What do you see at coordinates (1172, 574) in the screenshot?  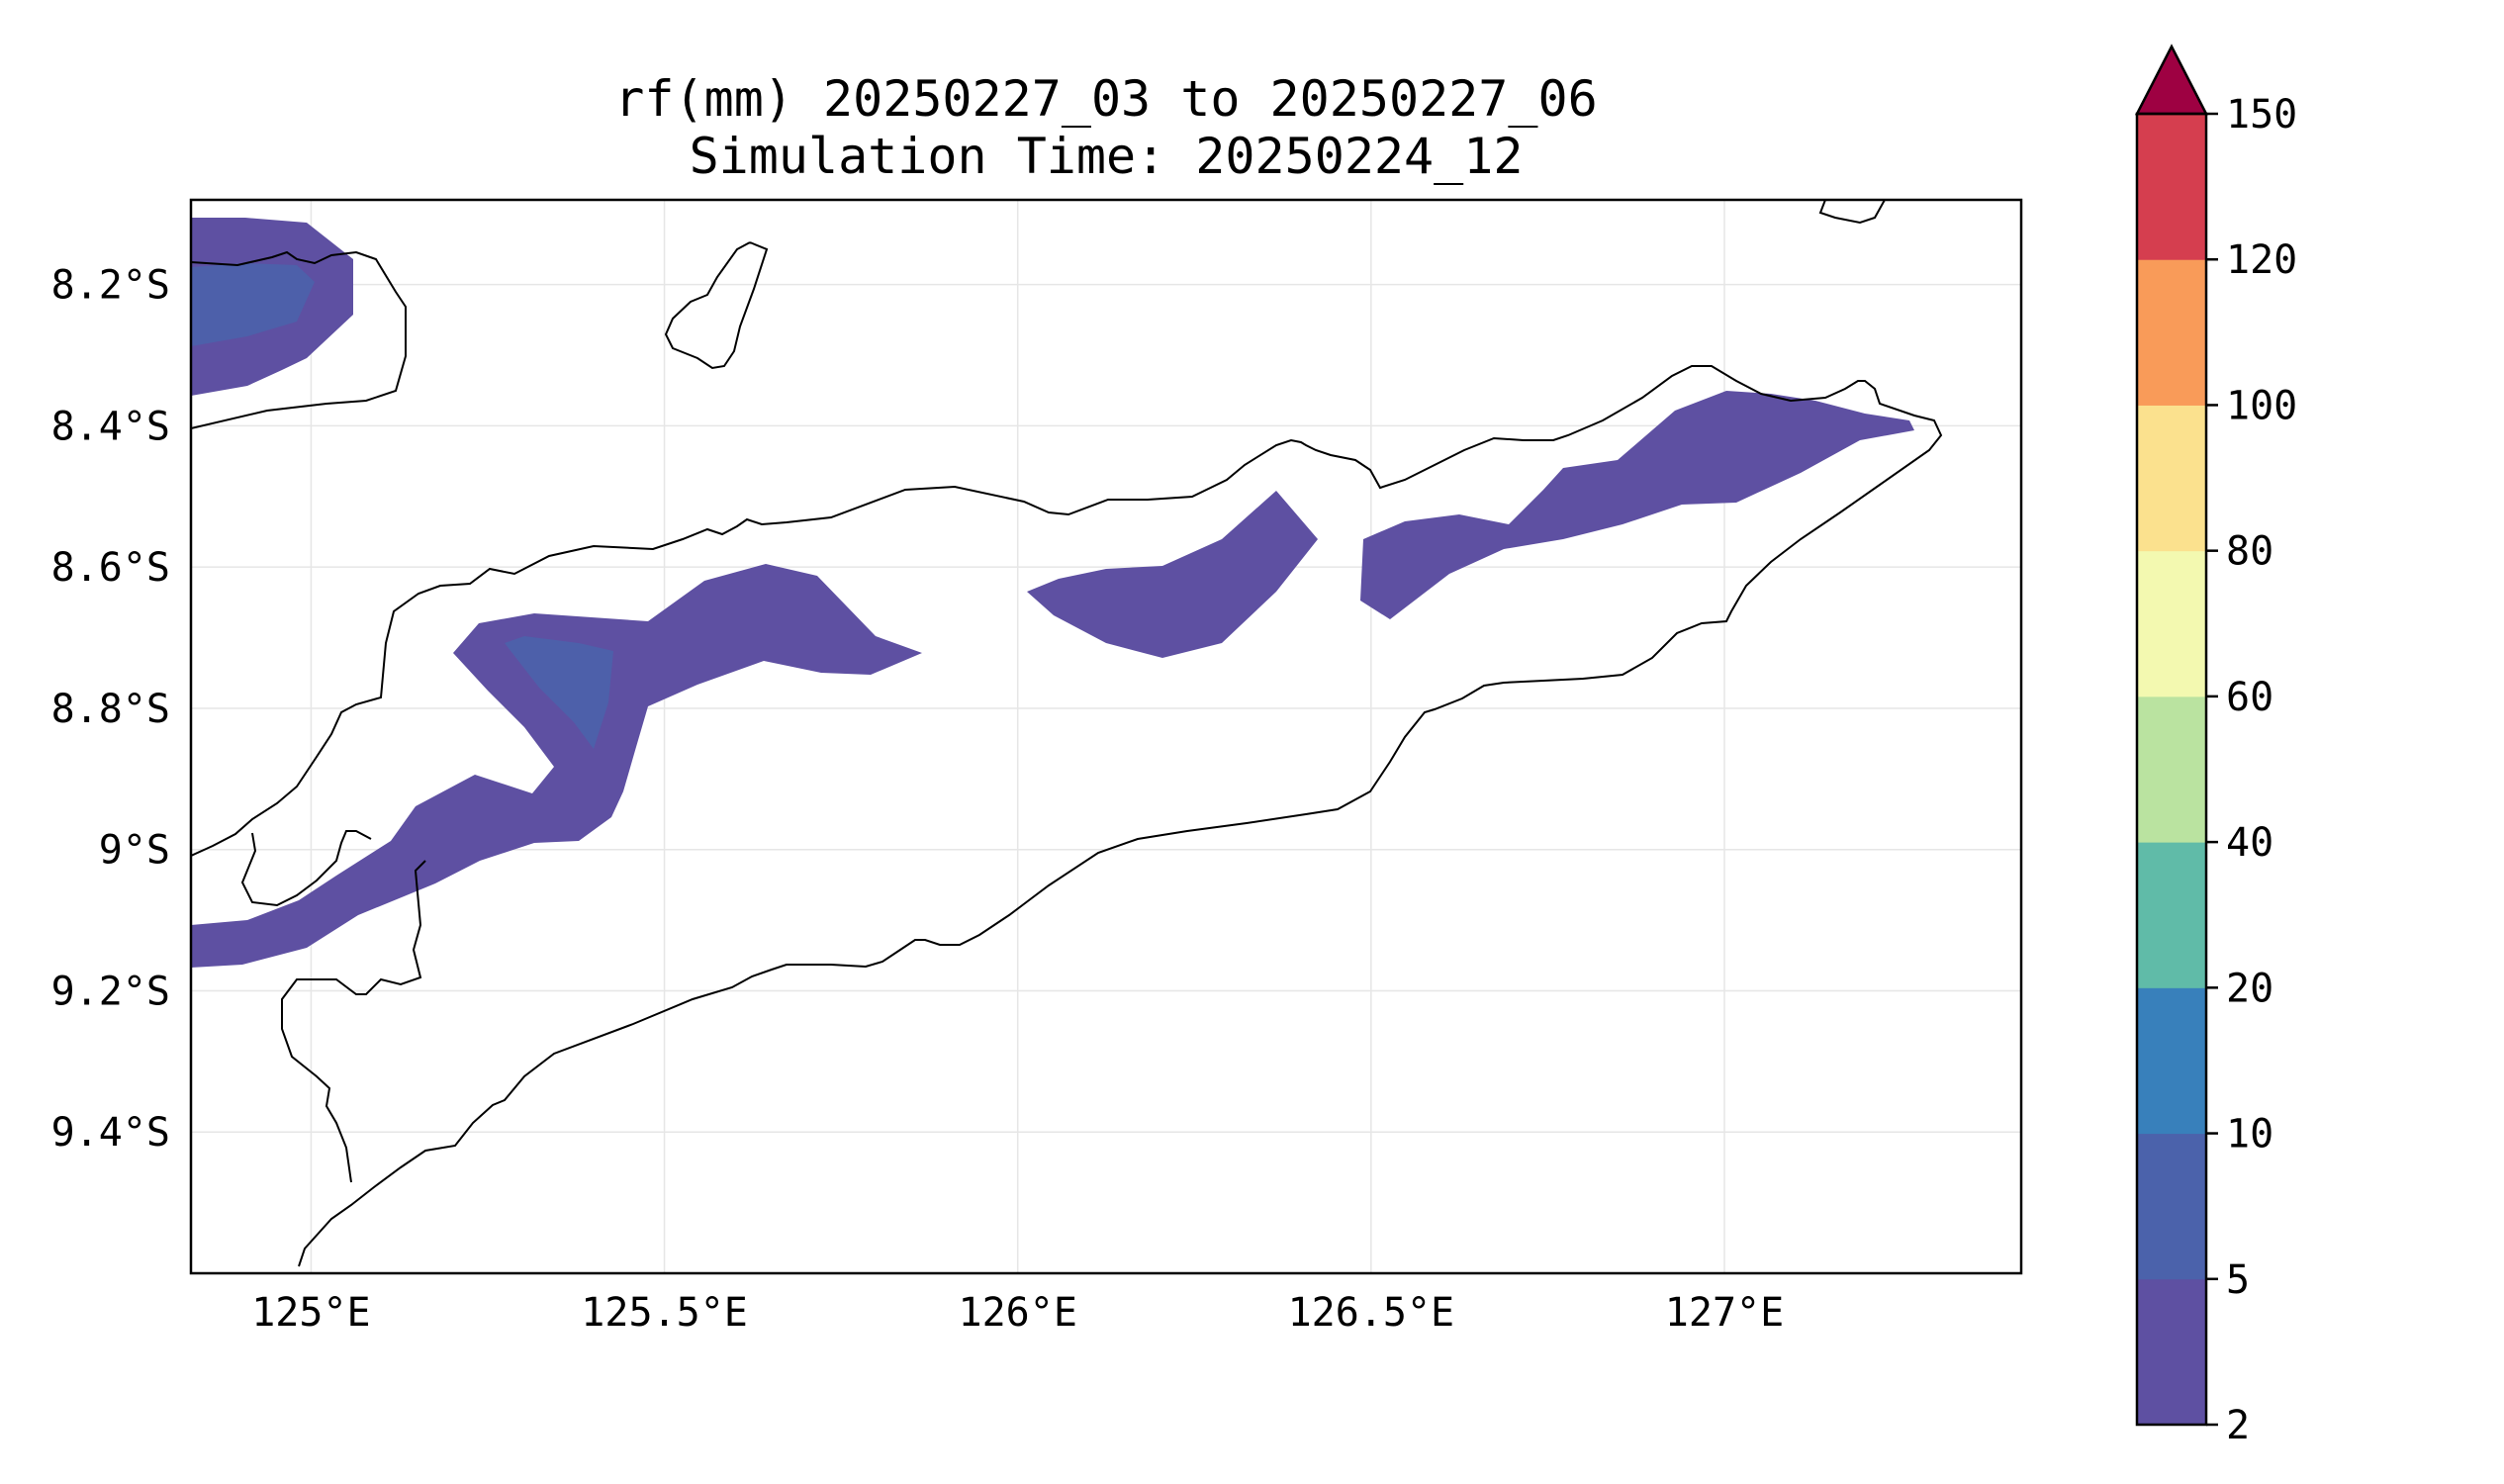 I see `rain-area-central-band` at bounding box center [1172, 574].